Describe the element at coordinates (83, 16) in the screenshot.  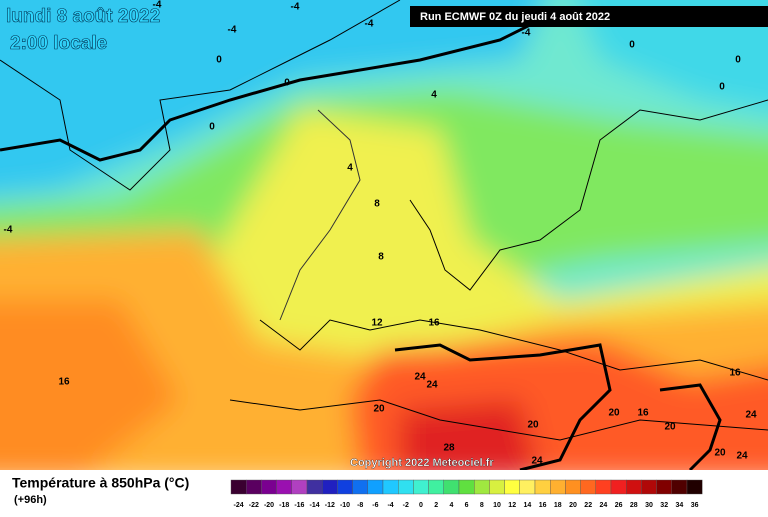
I see `title: lundi 8 août 2022` at that location.